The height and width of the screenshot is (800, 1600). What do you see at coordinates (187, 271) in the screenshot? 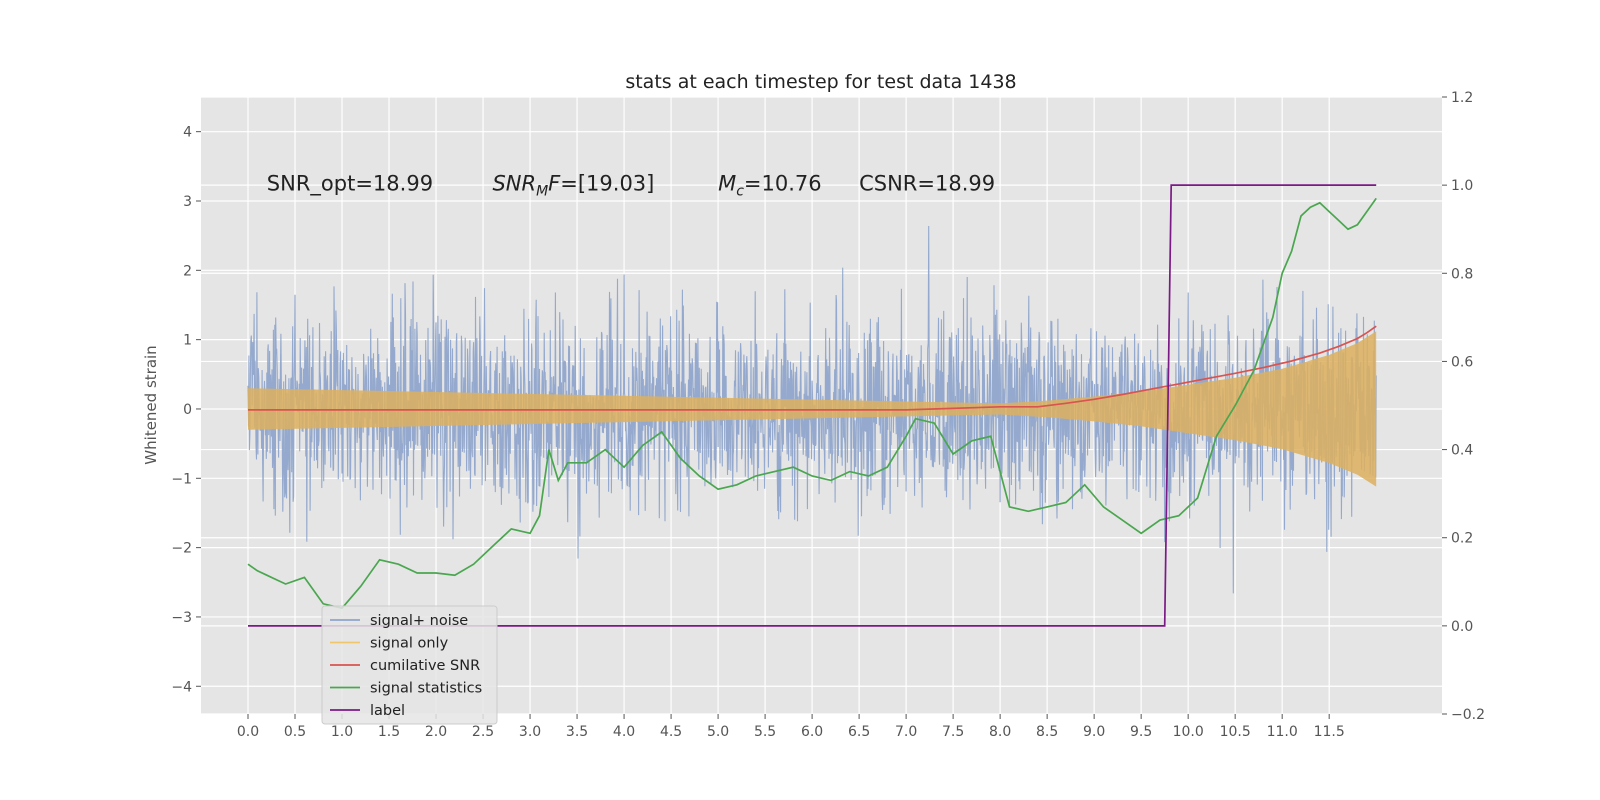
I see `y-tick-label: 2` at bounding box center [187, 271].